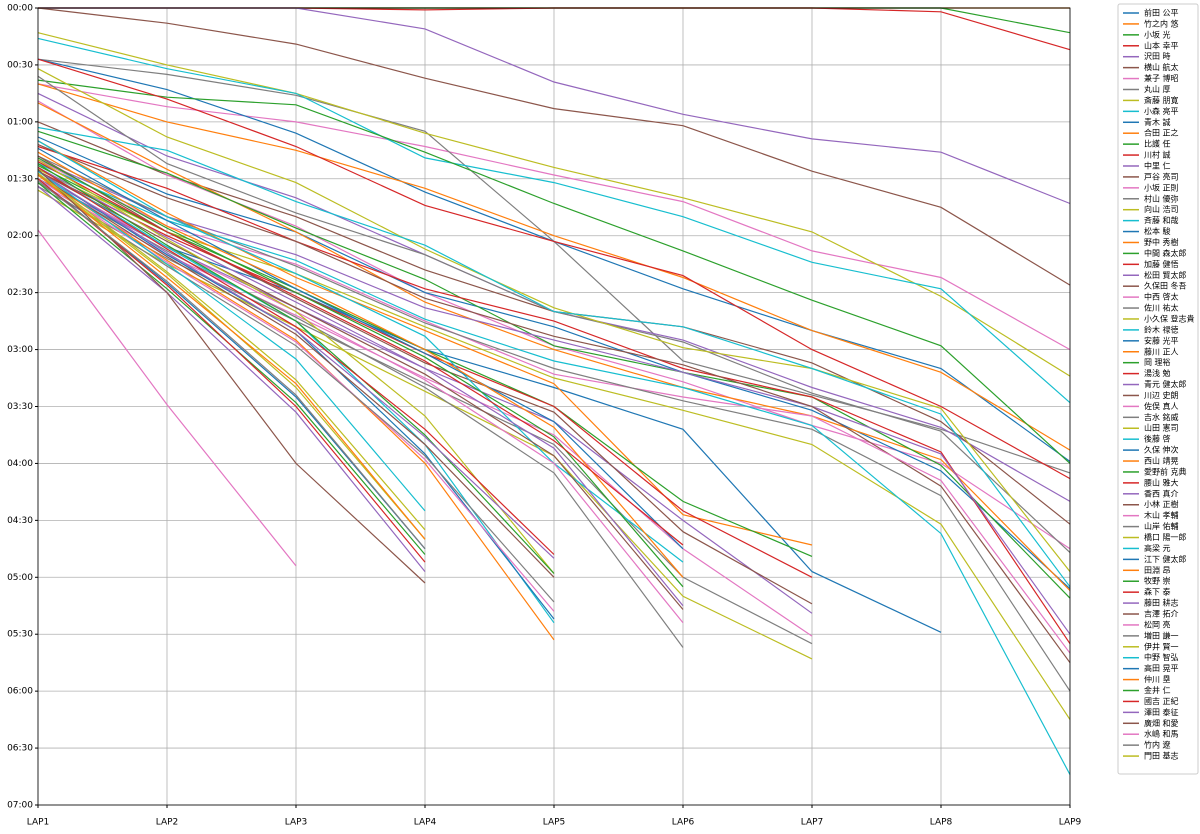 The height and width of the screenshot is (834, 1200). What do you see at coordinates (1161, 297) in the screenshot?
I see `legend-label: 中西 啓太` at bounding box center [1161, 297].